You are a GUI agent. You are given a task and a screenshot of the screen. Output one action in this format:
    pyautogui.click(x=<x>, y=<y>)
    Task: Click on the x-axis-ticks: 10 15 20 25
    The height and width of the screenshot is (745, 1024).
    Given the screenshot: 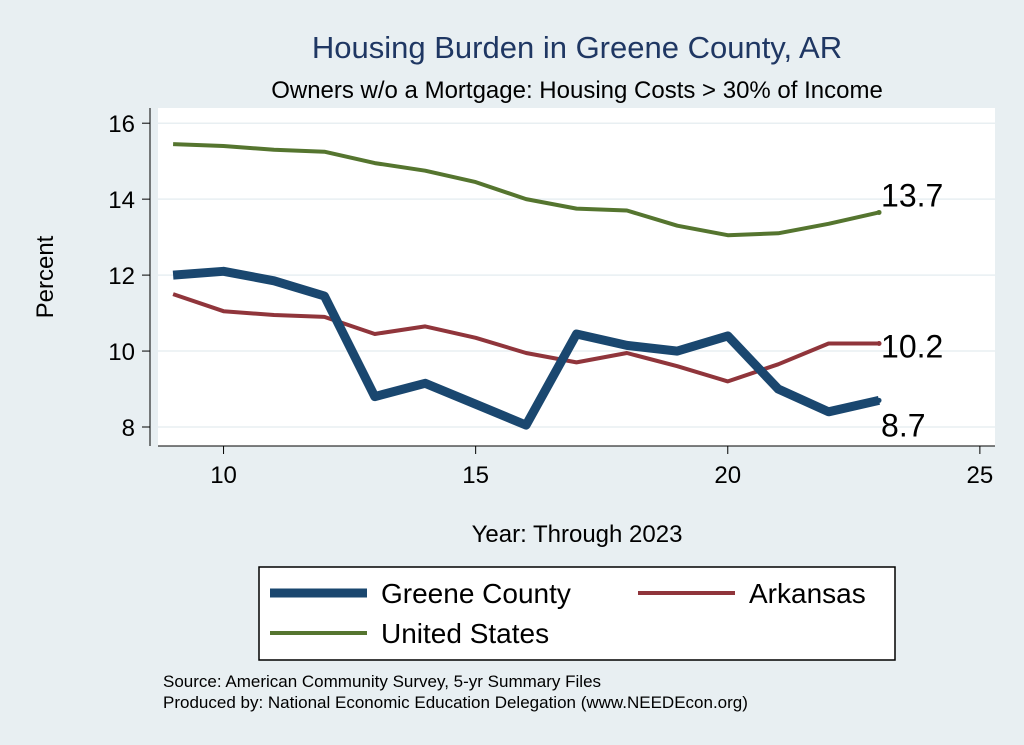 What is the action you would take?
    pyautogui.click(x=601, y=467)
    